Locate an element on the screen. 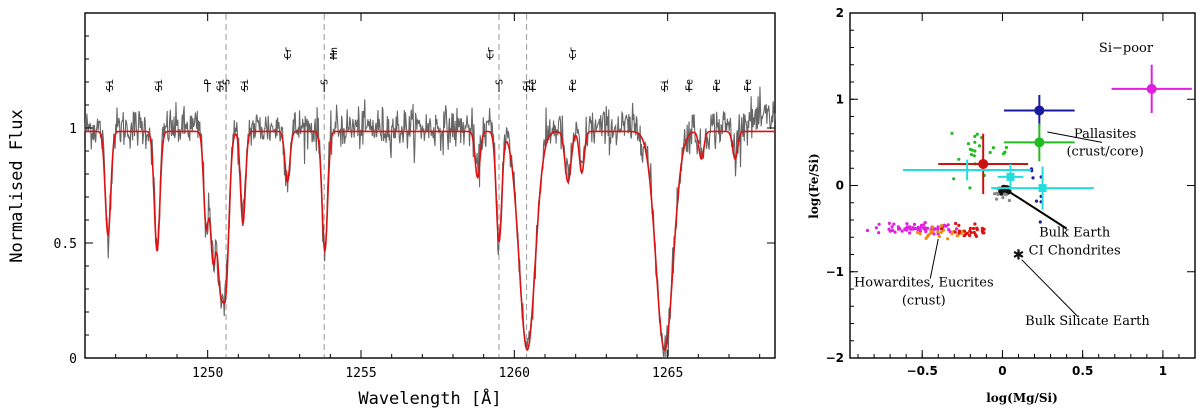 The height and width of the screenshot is (412, 1199). spectrum-y-tick-label-1: 0.5 is located at coordinates (65, 244).